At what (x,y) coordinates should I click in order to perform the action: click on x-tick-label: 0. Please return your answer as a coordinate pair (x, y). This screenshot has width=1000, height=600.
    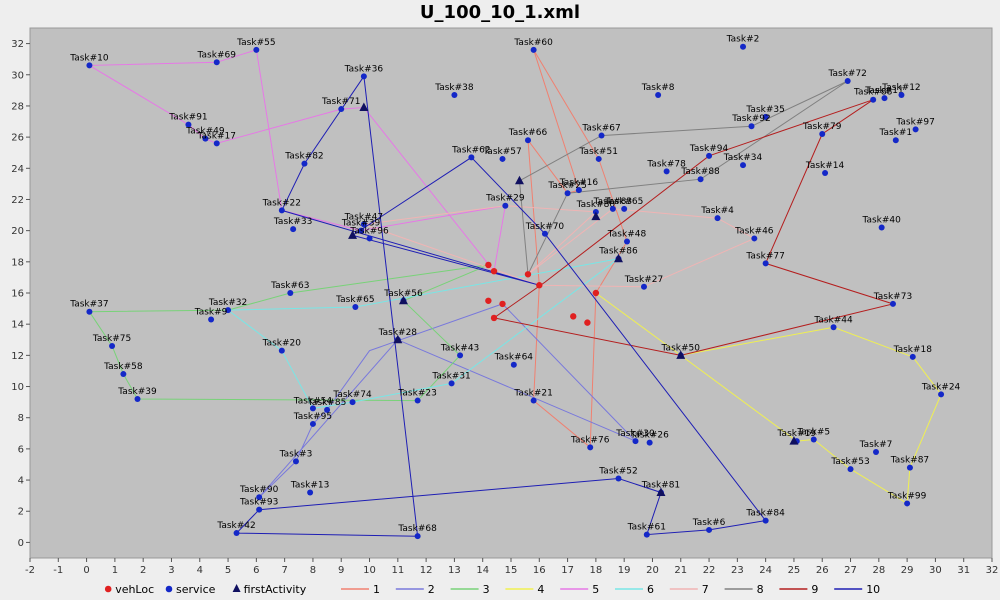
    Looking at the image, I should click on (86, 570).